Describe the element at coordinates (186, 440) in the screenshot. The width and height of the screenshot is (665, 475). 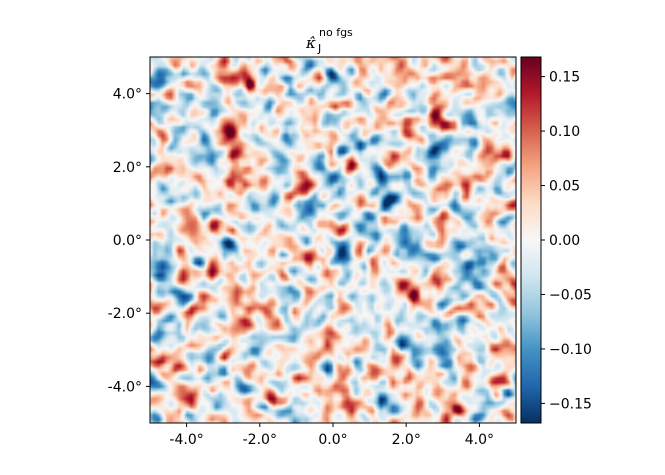
I see `x-tick-label: -4.0°` at that location.